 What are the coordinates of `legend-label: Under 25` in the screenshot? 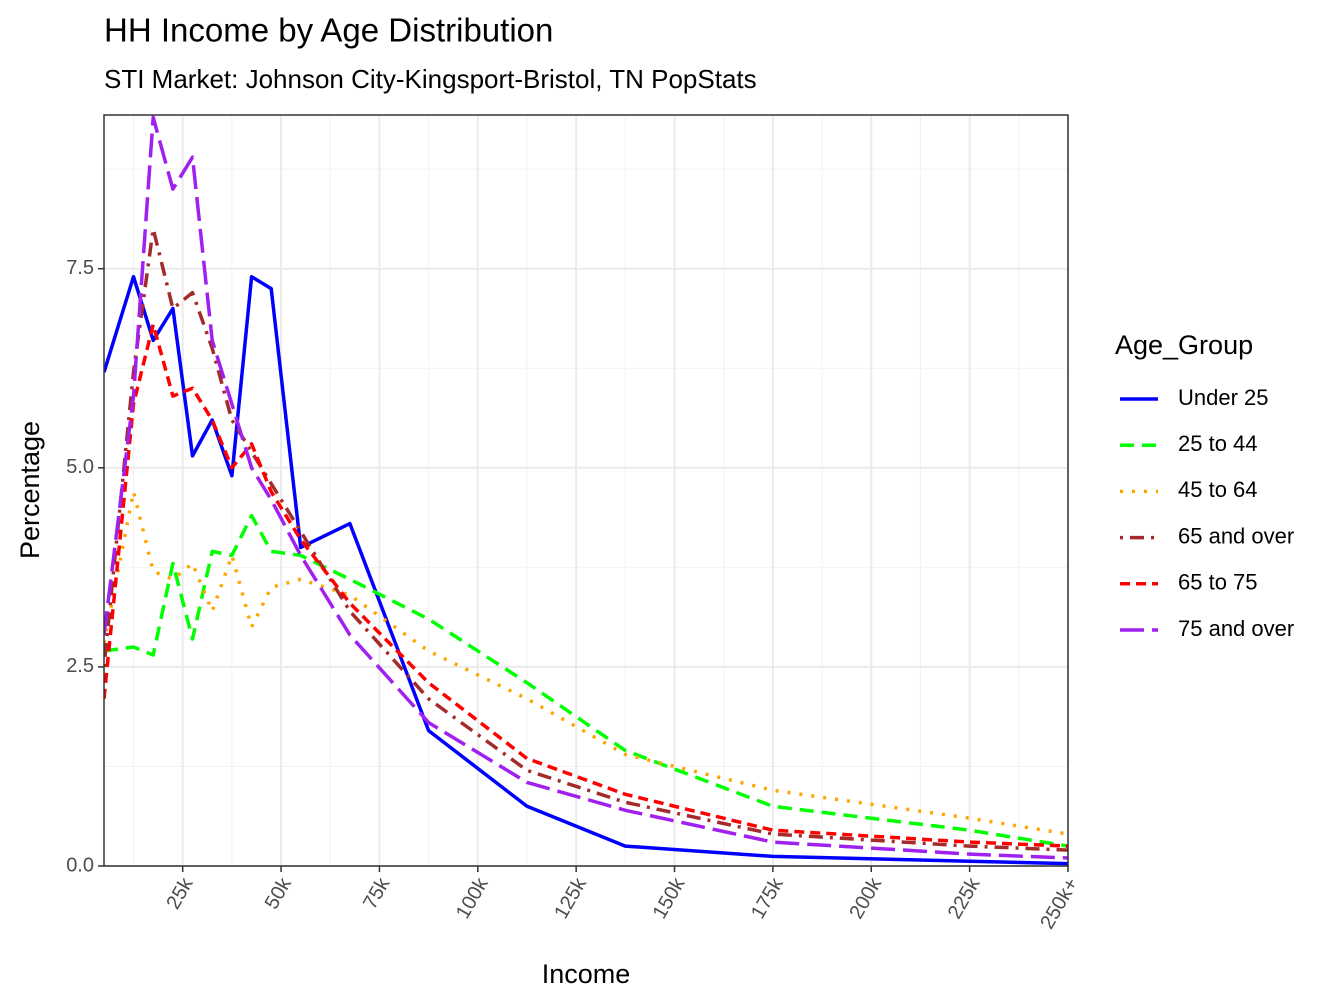 It's located at (1223, 397).